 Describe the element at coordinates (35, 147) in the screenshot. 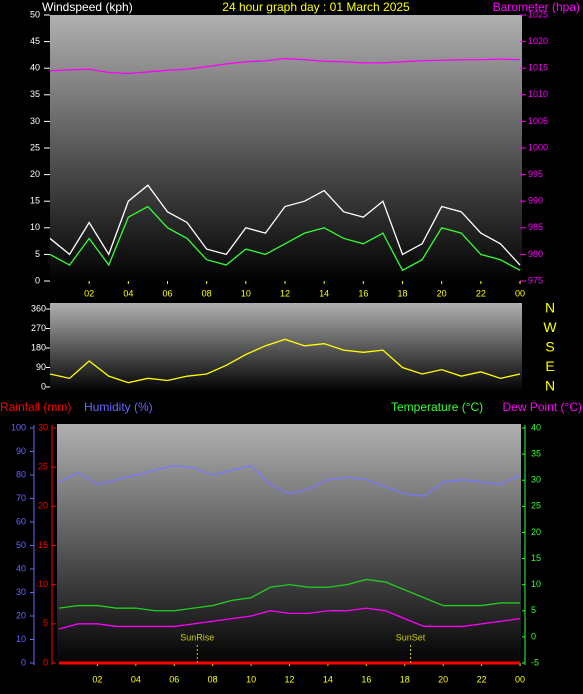

I see `y-tick-label: 25` at that location.